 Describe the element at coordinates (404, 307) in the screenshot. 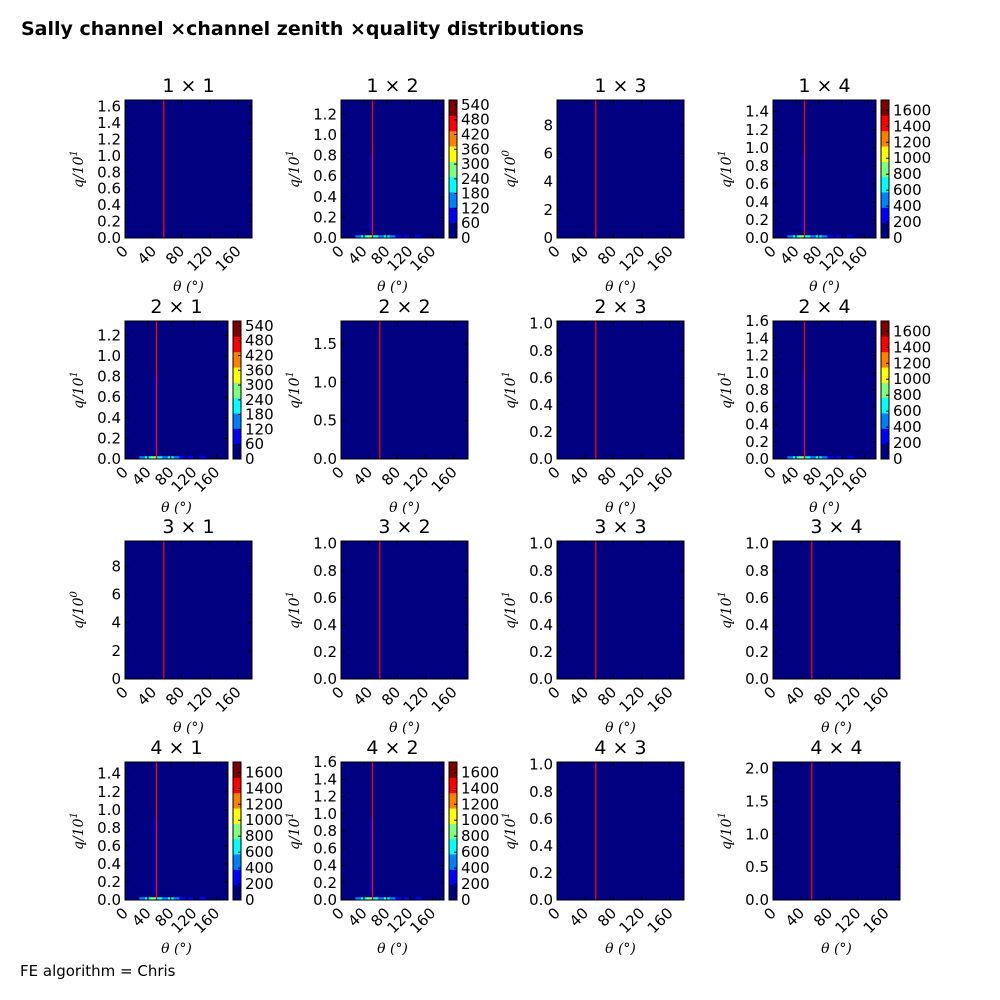

I see `panel-title: 2 × 2` at that location.